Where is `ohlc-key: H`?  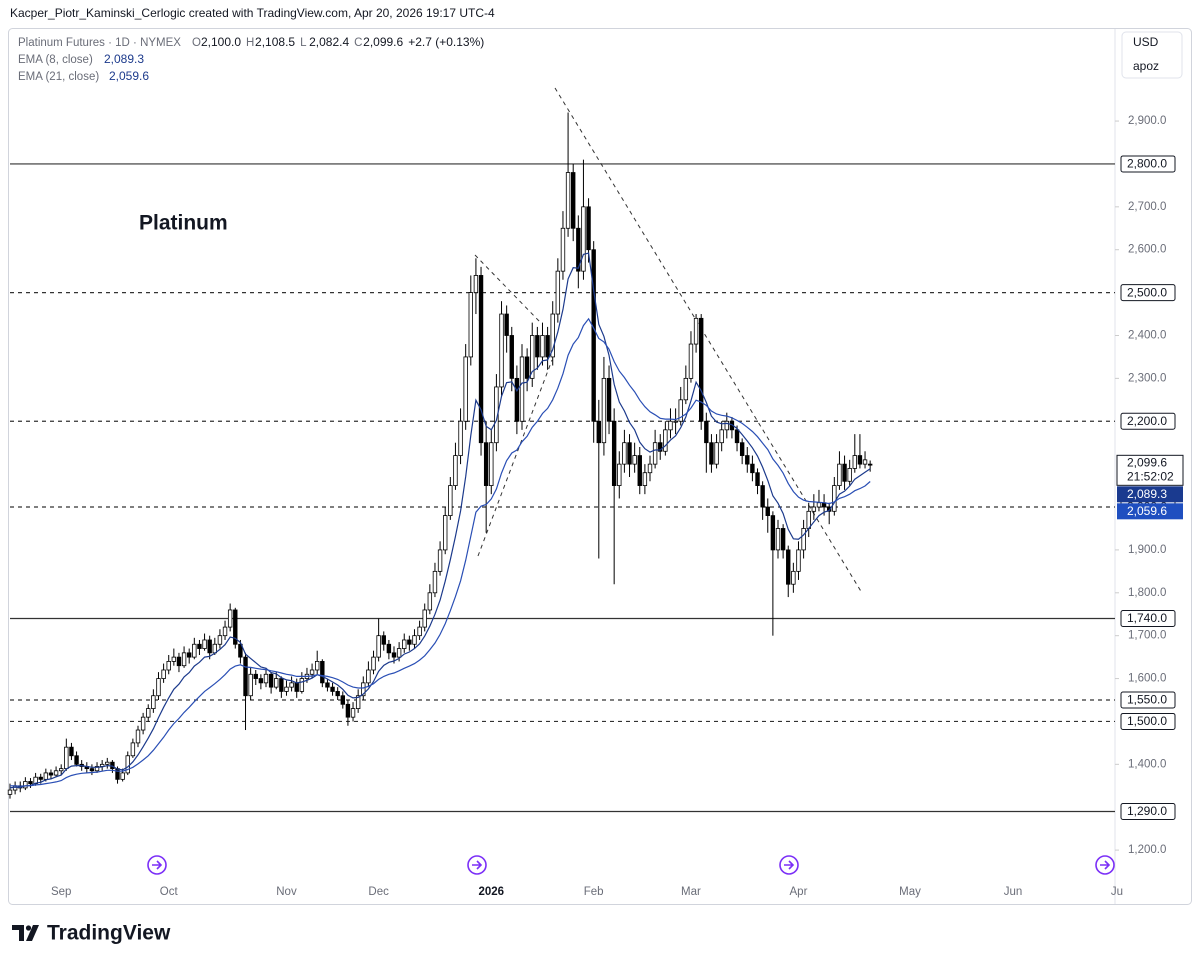 ohlc-key: H is located at coordinates (250, 43).